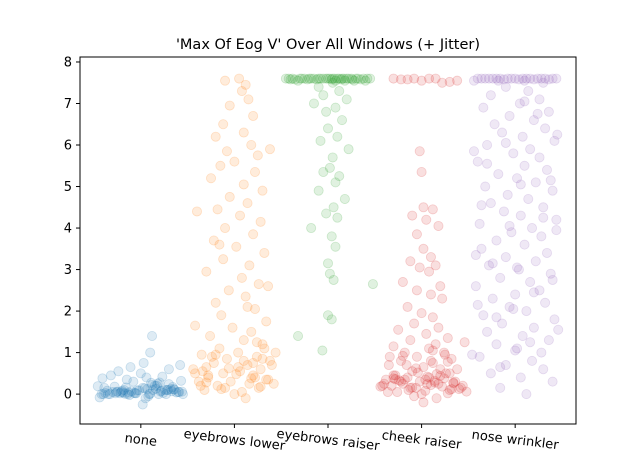  What do you see at coordinates (515, 441) in the screenshot?
I see `x-tick-label: nose wrinkler` at bounding box center [515, 441].